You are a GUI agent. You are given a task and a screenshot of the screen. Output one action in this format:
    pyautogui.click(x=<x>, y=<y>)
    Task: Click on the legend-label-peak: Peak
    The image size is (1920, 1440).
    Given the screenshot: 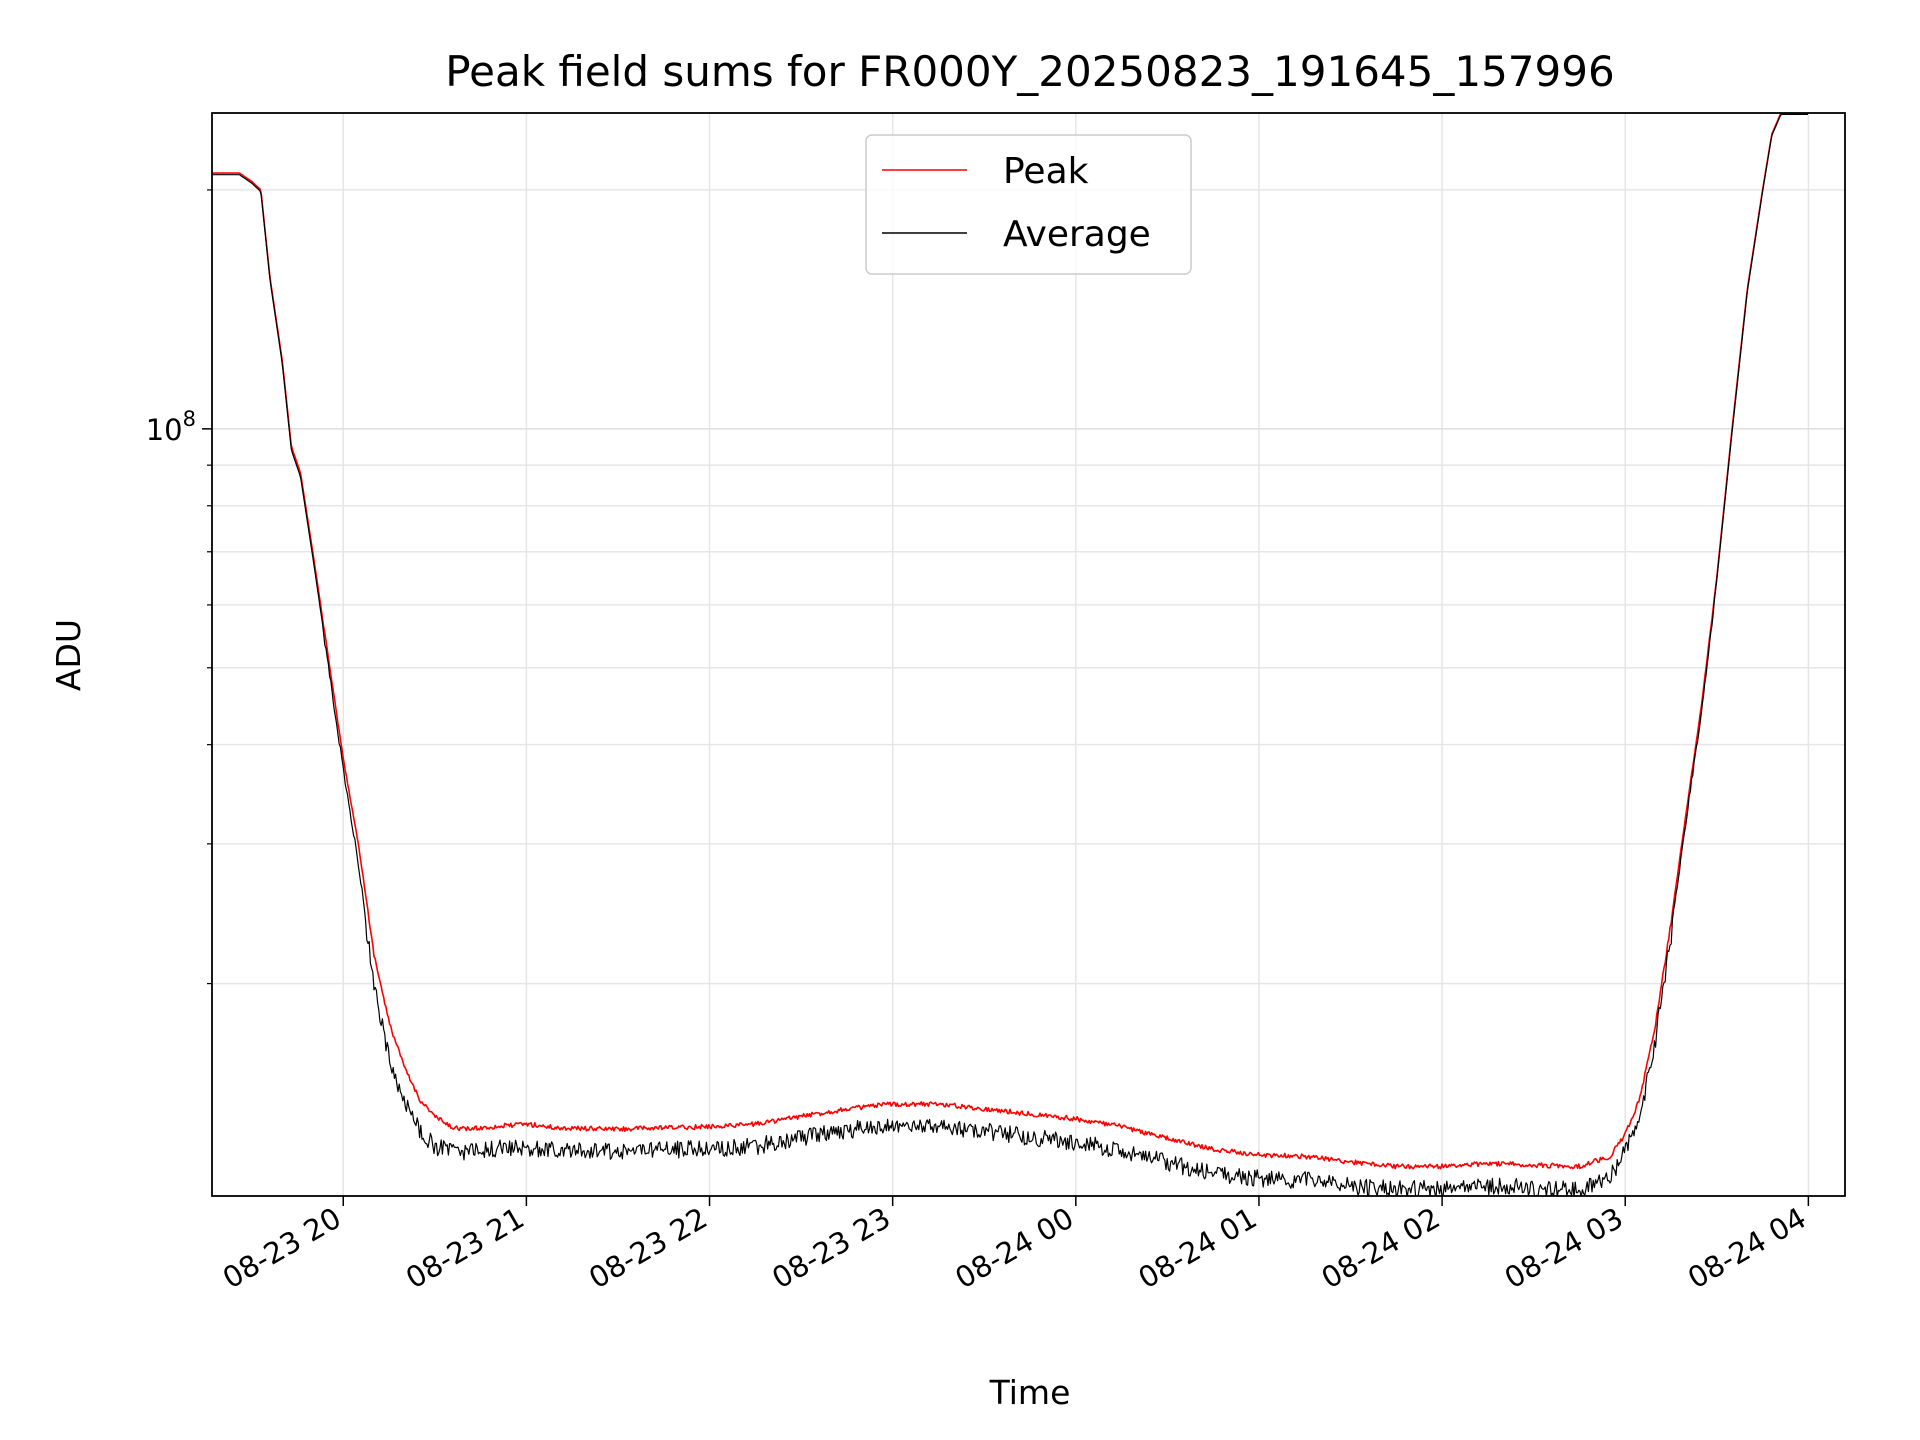 What is the action you would take?
    pyautogui.click(x=1046, y=171)
    